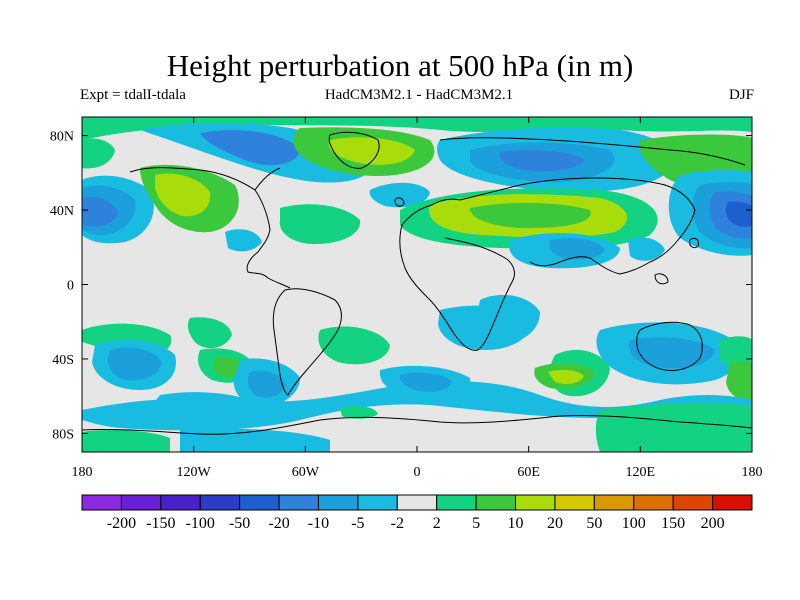 This screenshot has height=600, width=800. I want to click on colorbar-label: -10, so click(318, 523).